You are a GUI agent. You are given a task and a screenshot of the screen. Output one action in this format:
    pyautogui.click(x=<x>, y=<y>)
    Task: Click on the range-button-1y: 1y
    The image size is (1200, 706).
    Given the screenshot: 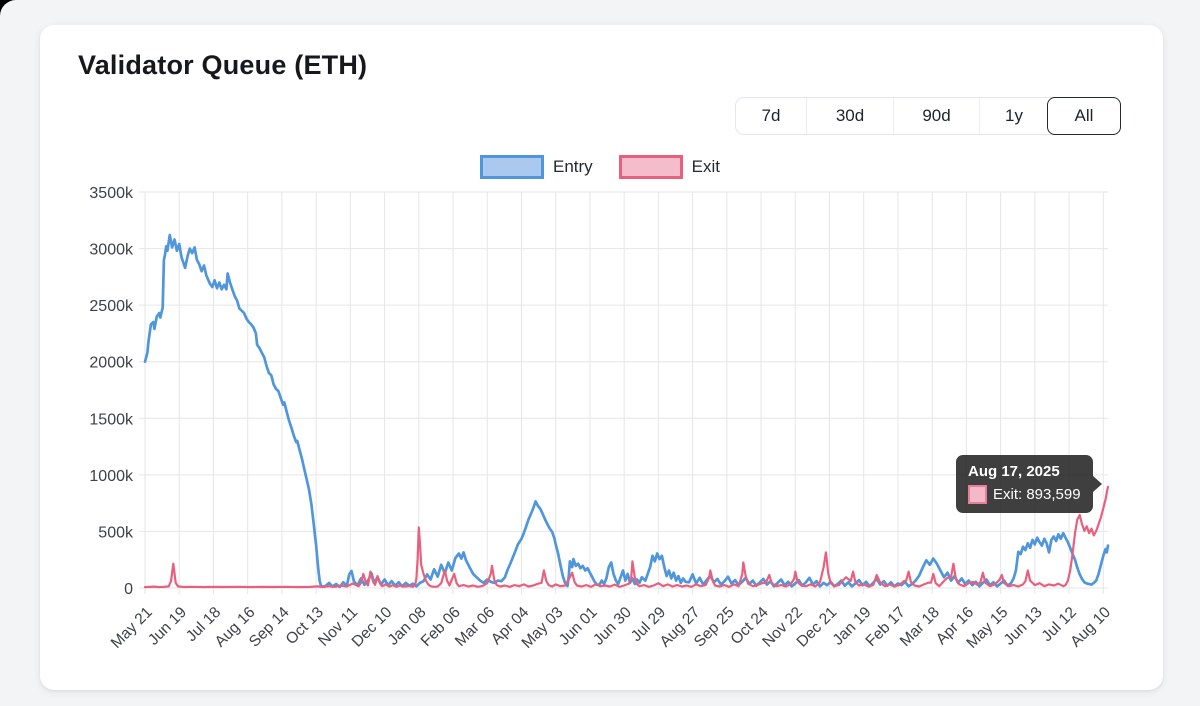 What is the action you would take?
    pyautogui.click(x=1013, y=116)
    